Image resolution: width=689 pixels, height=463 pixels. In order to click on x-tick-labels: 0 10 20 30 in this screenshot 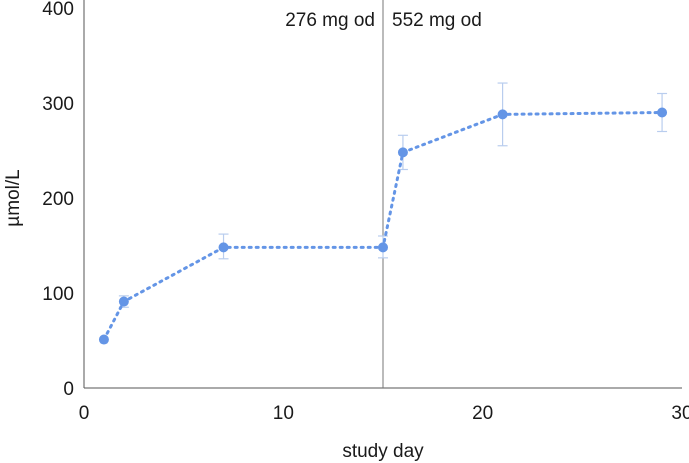, I will do `click(384, 413)`.